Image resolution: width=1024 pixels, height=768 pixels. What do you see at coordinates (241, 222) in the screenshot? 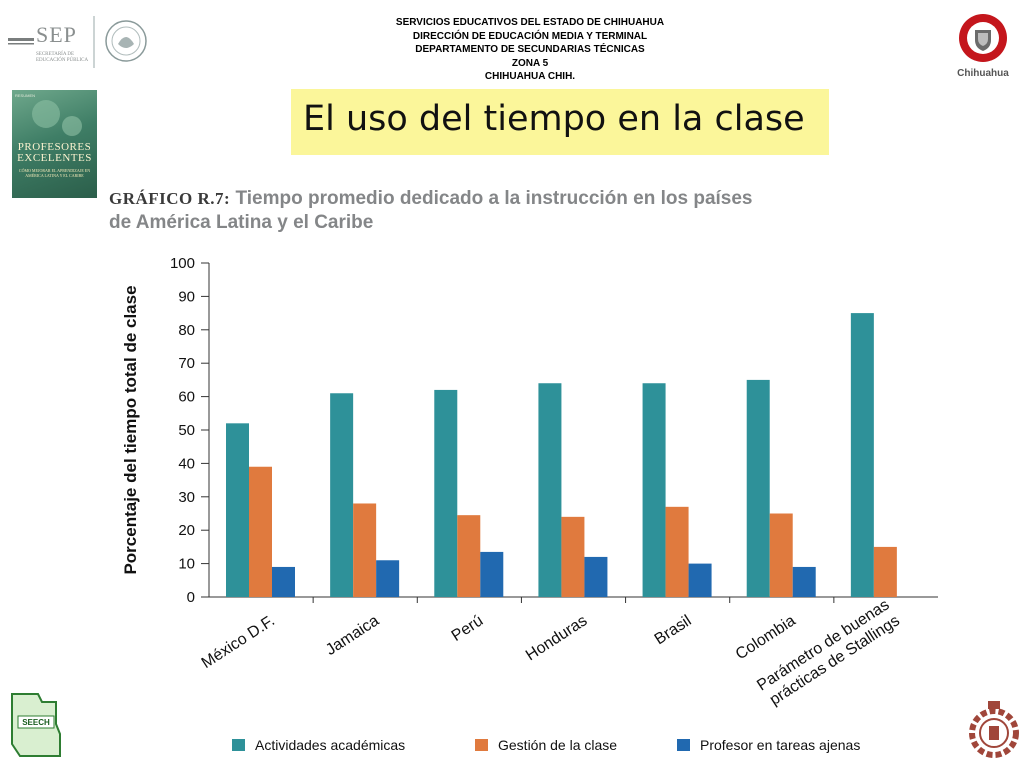
I see `chart-heading-text-2: de América Latina y el Caribe` at bounding box center [241, 222].